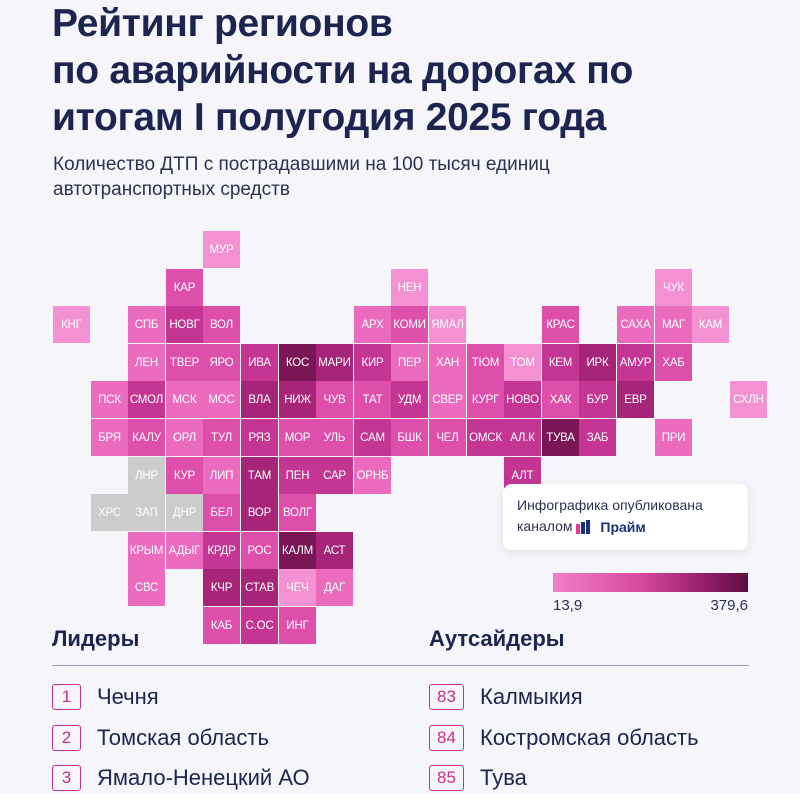 The image size is (800, 794). What do you see at coordinates (184, 512) in the screenshot?
I see `region-tile-днр: ДНР` at bounding box center [184, 512].